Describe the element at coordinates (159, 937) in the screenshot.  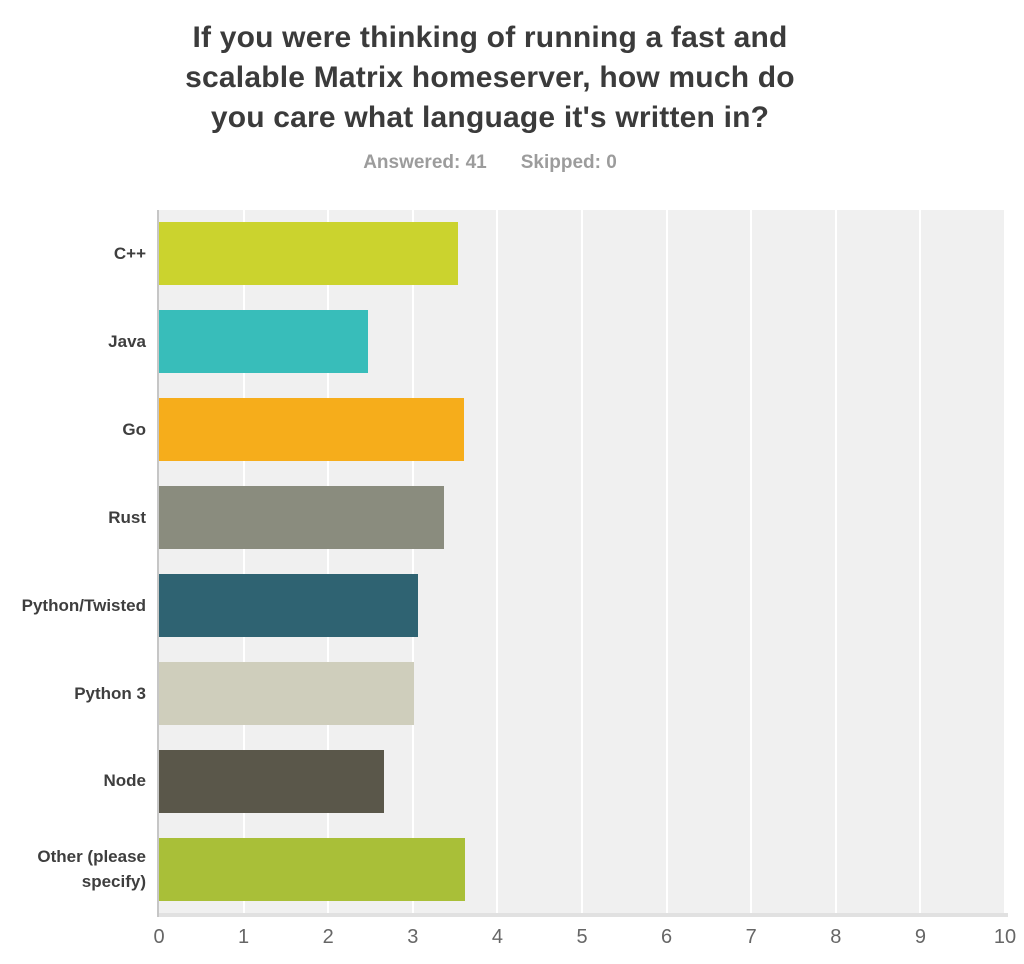
I see `x-axis-tick-label-0: 0` at that location.